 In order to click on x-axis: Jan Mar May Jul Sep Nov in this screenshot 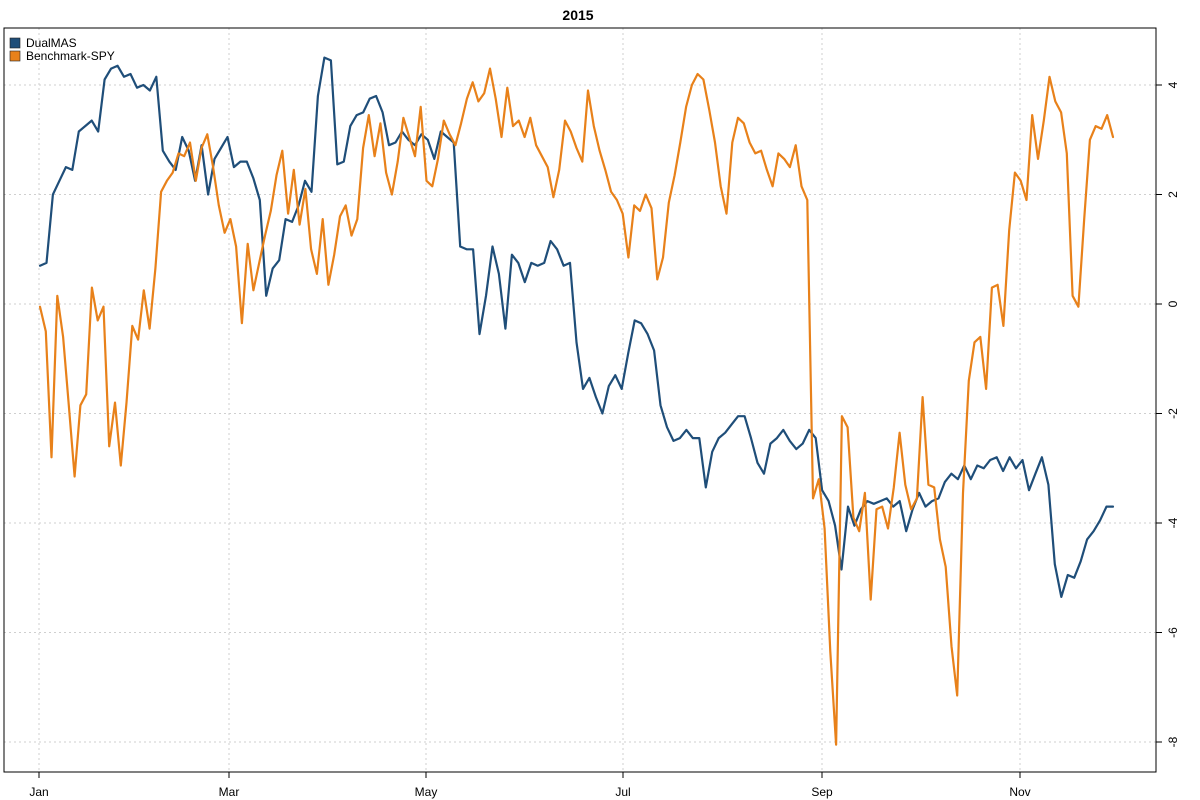, I will do `click(530, 785)`.